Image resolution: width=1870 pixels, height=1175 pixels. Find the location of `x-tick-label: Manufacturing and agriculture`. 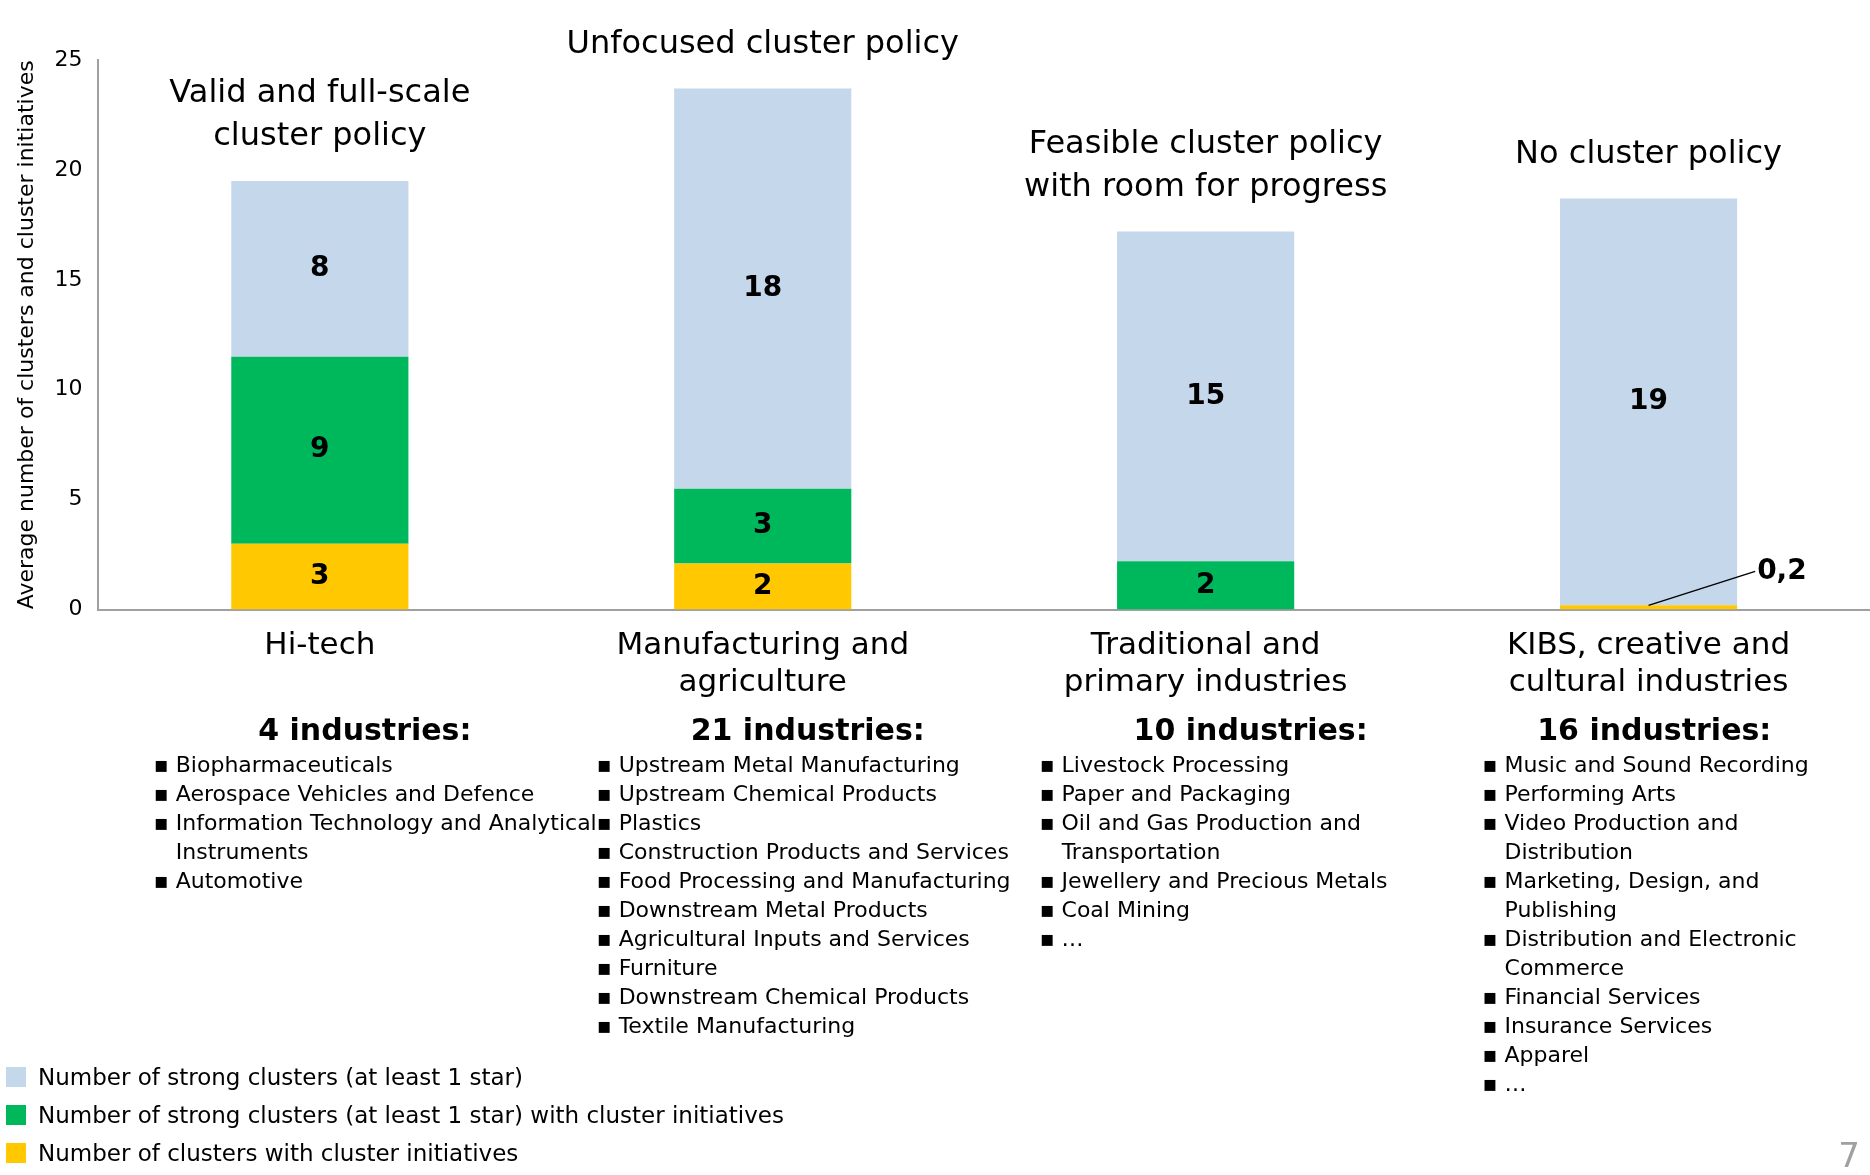

x-tick-label: Manufacturing and agriculture is located at coordinates (763, 662).